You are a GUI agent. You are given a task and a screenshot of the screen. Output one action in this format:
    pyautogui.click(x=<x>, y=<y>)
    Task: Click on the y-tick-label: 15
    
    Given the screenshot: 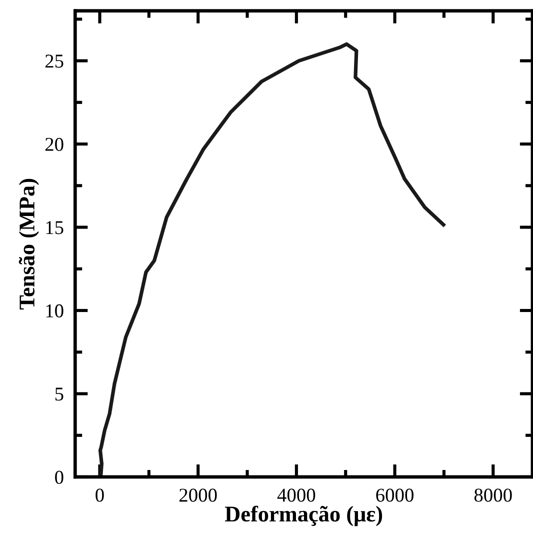 What is the action you would take?
    pyautogui.click(x=55, y=227)
    